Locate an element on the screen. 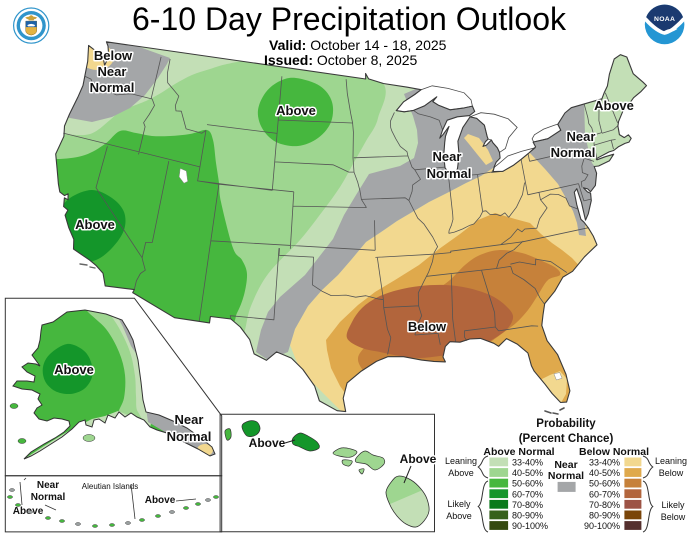  svg-text: NOAA is located at coordinates (664, 19).